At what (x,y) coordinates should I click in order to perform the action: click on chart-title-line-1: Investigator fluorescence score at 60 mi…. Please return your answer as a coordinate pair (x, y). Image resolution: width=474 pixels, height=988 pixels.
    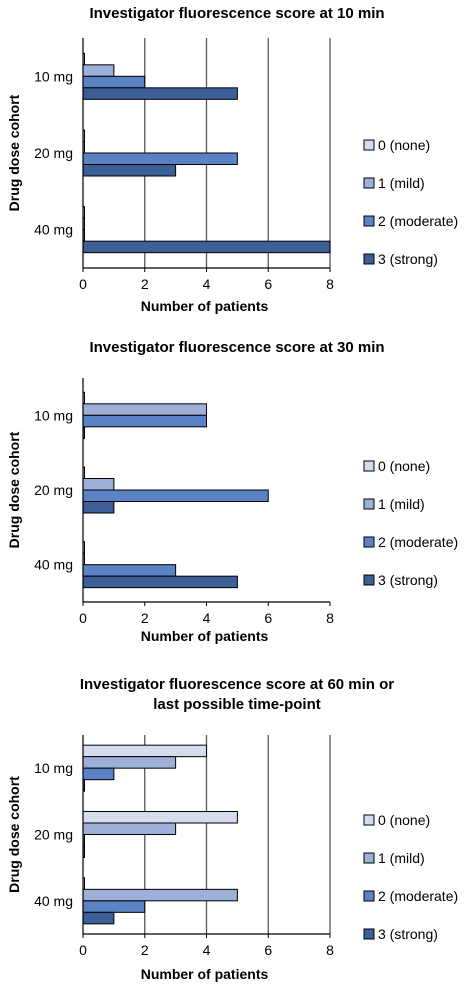
    Looking at the image, I should click on (237, 684).